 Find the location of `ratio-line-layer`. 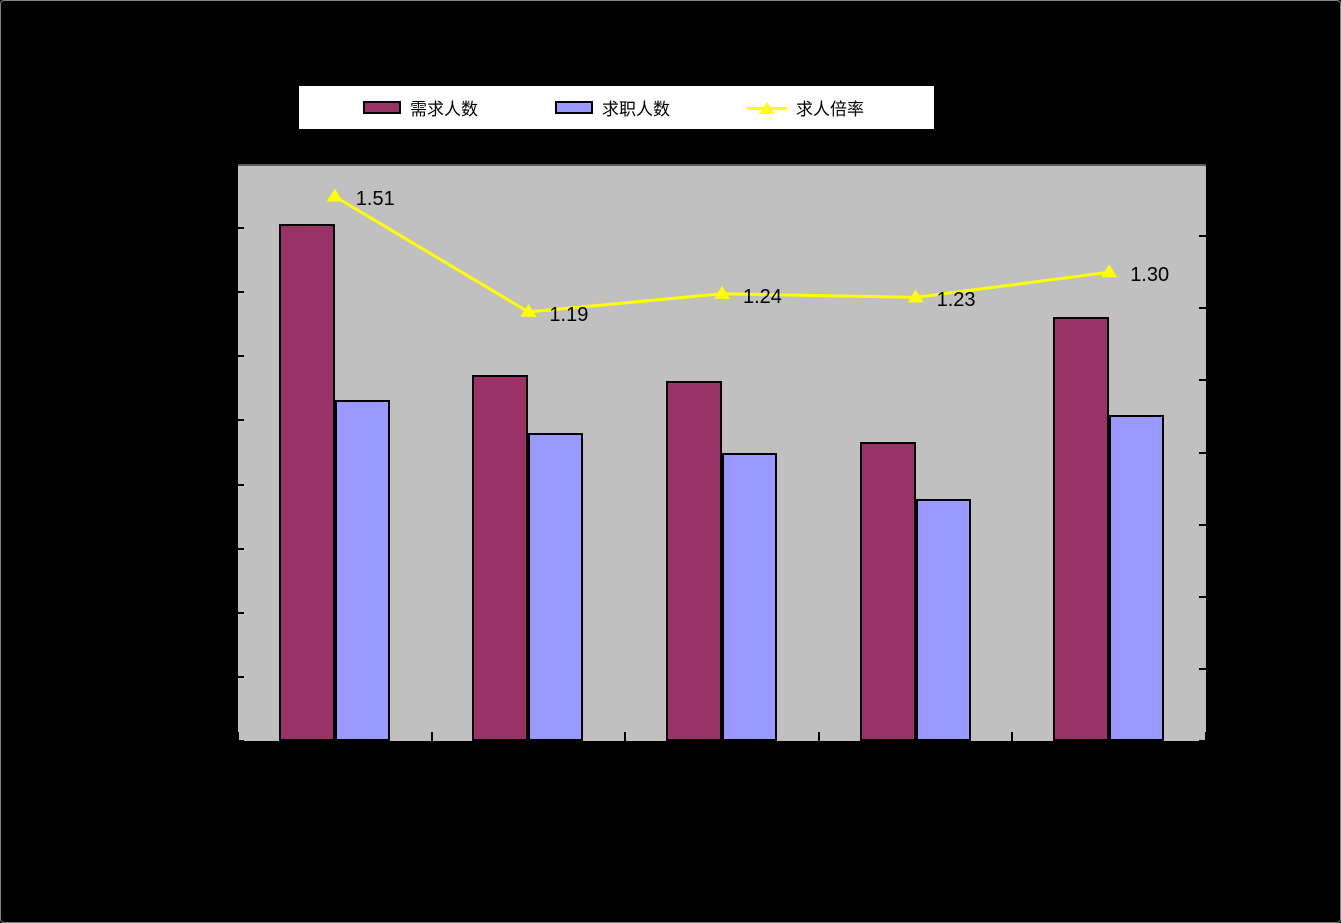

ratio-line-layer is located at coordinates (722, 252).